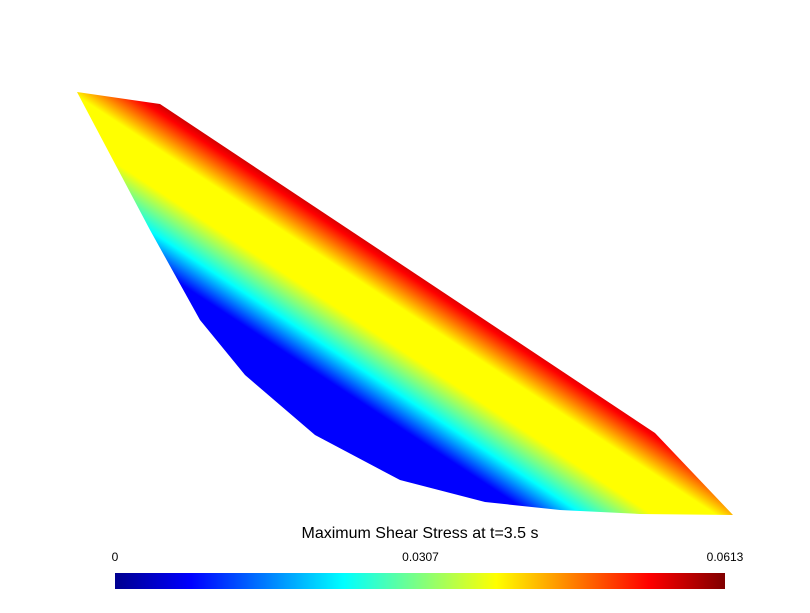 Image resolution: width=810 pixels, height=613 pixels. What do you see at coordinates (420, 533) in the screenshot?
I see `chart-title: Maximum Shear Stress at t=3.5 s` at bounding box center [420, 533].